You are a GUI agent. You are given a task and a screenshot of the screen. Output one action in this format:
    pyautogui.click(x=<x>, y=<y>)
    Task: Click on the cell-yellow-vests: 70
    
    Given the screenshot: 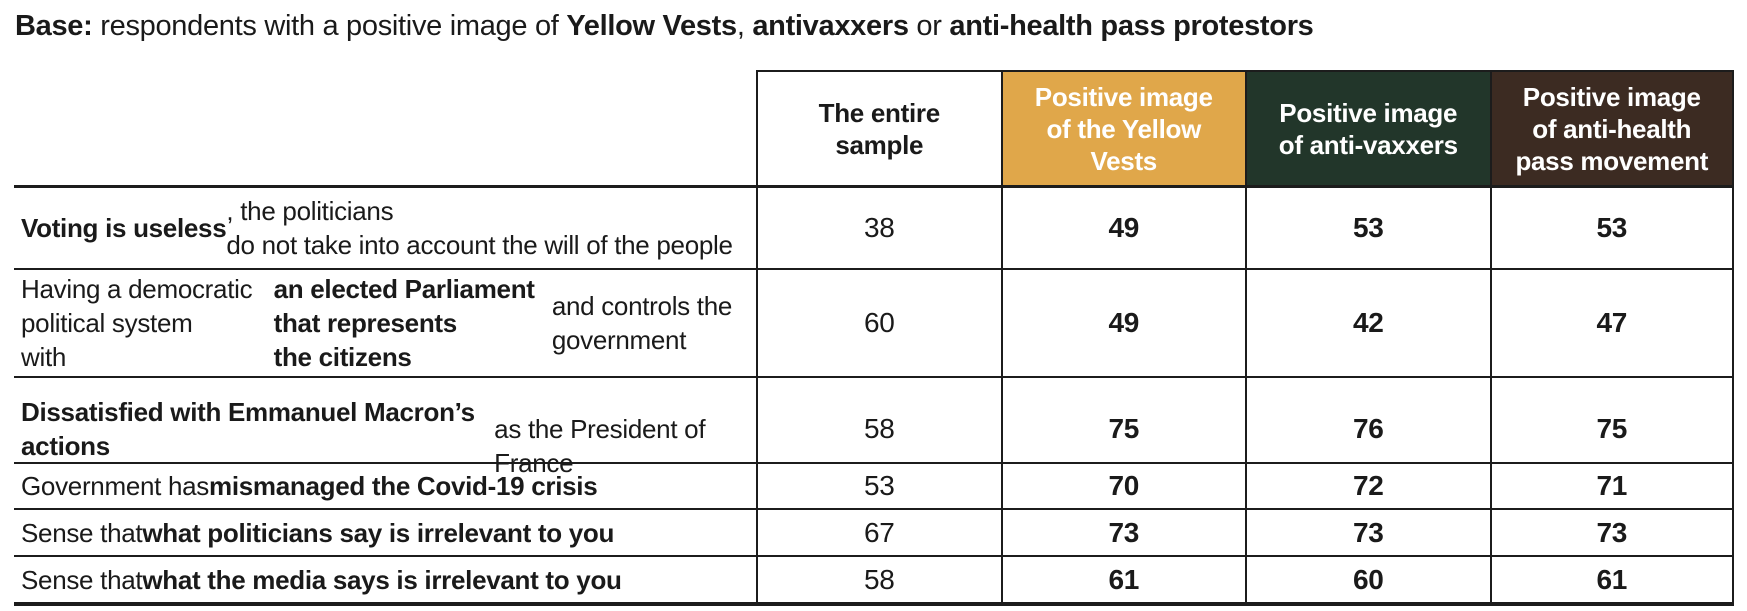 What is the action you would take?
    pyautogui.click(x=1123, y=486)
    